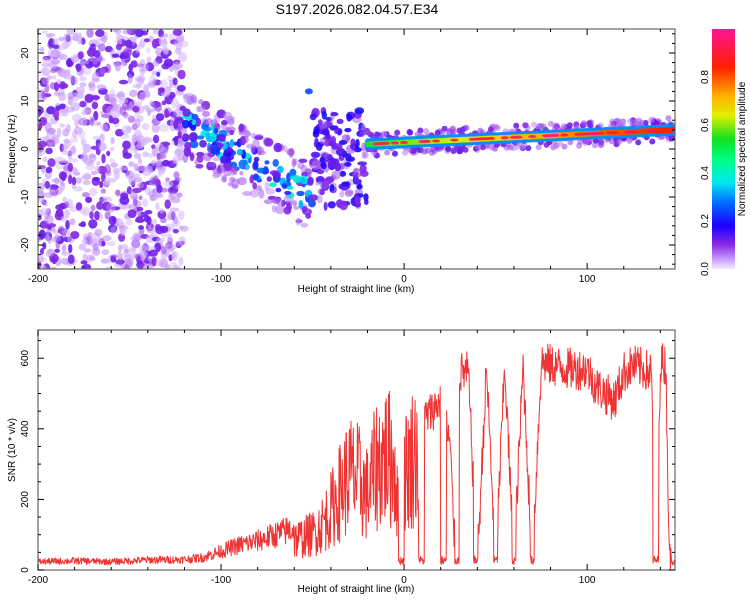 The width and height of the screenshot is (750, 600). Describe the element at coordinates (705, 173) in the screenshot. I see `colorbar-tick-label: 0.4` at that location.